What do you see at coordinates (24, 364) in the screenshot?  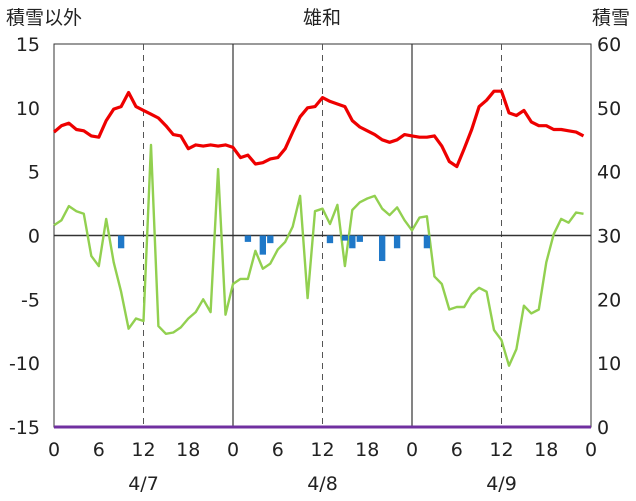 I see `left-tick-label: -10` at bounding box center [24, 364].